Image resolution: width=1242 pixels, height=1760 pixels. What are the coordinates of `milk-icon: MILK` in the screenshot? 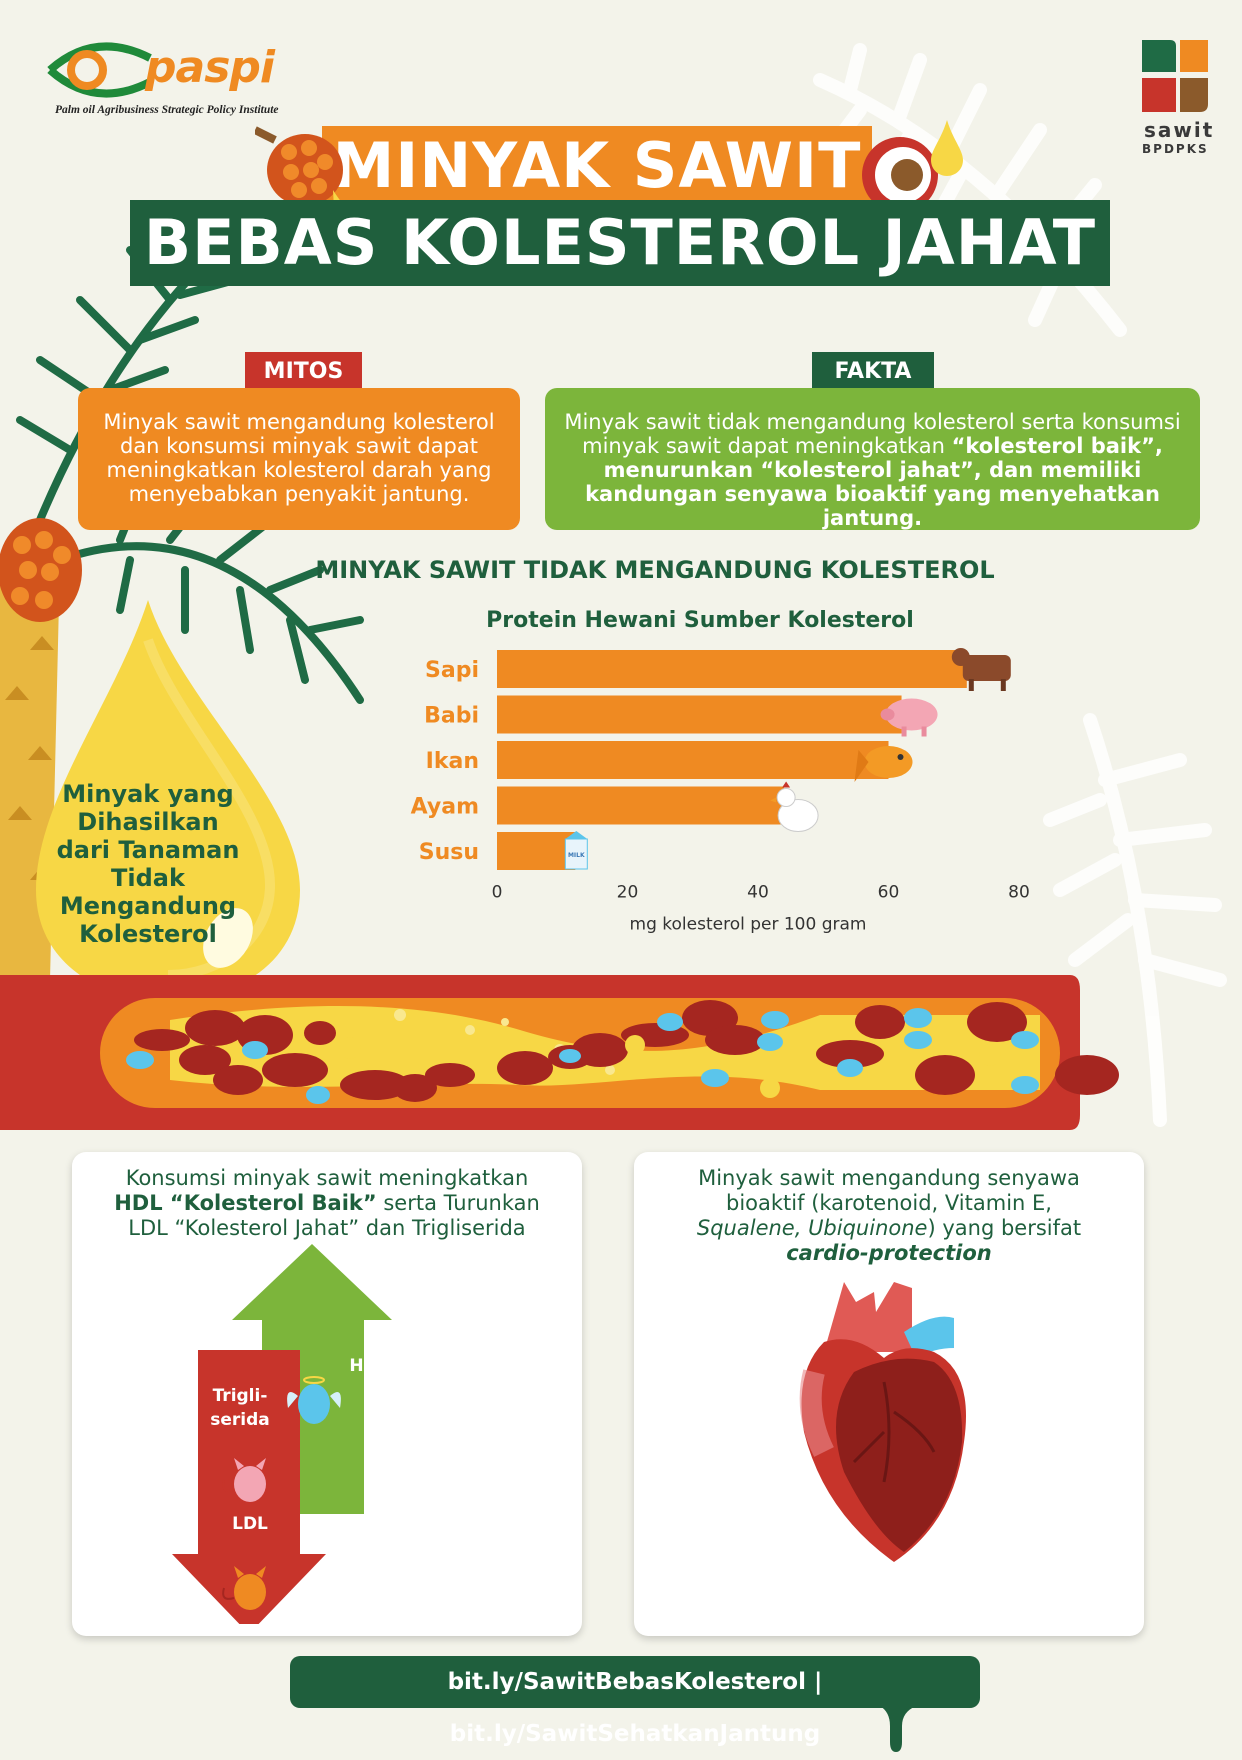 It's located at (576, 850).